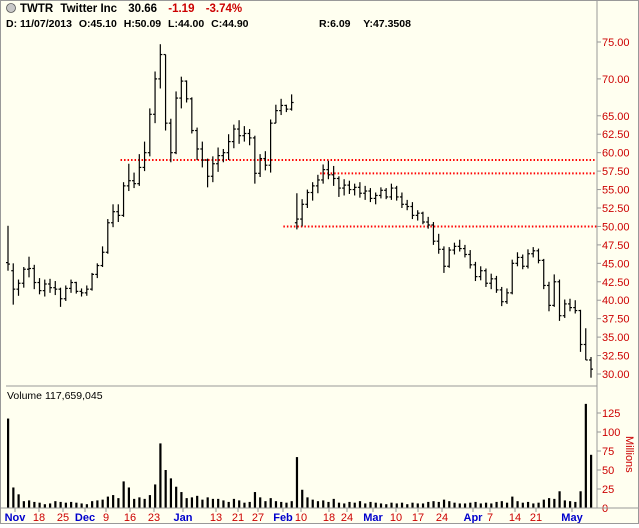  Describe the element at coordinates (616, 191) in the screenshot. I see `price-tick-label: 55.00` at that location.